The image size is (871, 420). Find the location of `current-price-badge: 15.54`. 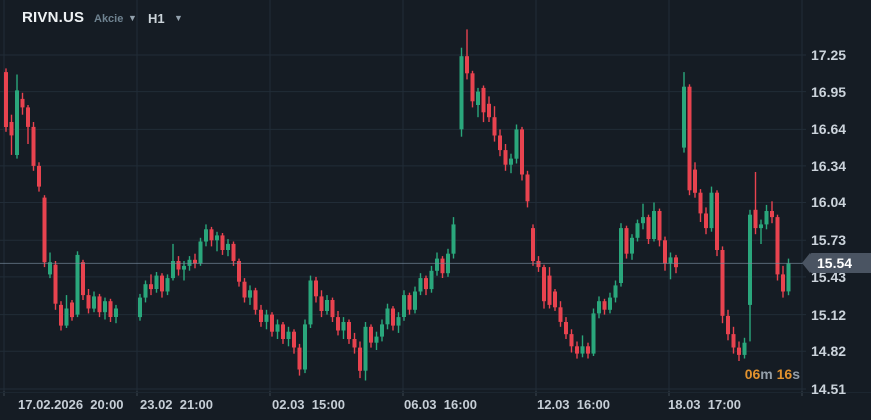

current-price-badge: 15.54 is located at coordinates (836, 263).